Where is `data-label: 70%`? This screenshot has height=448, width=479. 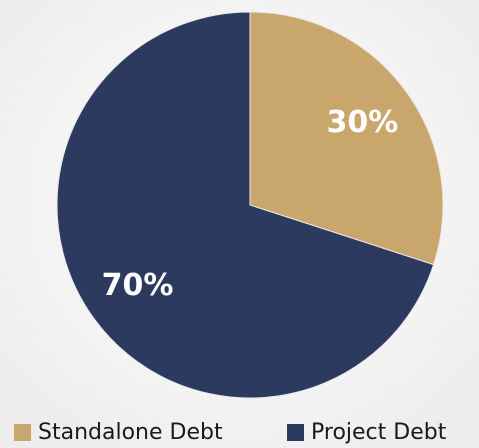 data-label: 70% is located at coordinates (138, 285).